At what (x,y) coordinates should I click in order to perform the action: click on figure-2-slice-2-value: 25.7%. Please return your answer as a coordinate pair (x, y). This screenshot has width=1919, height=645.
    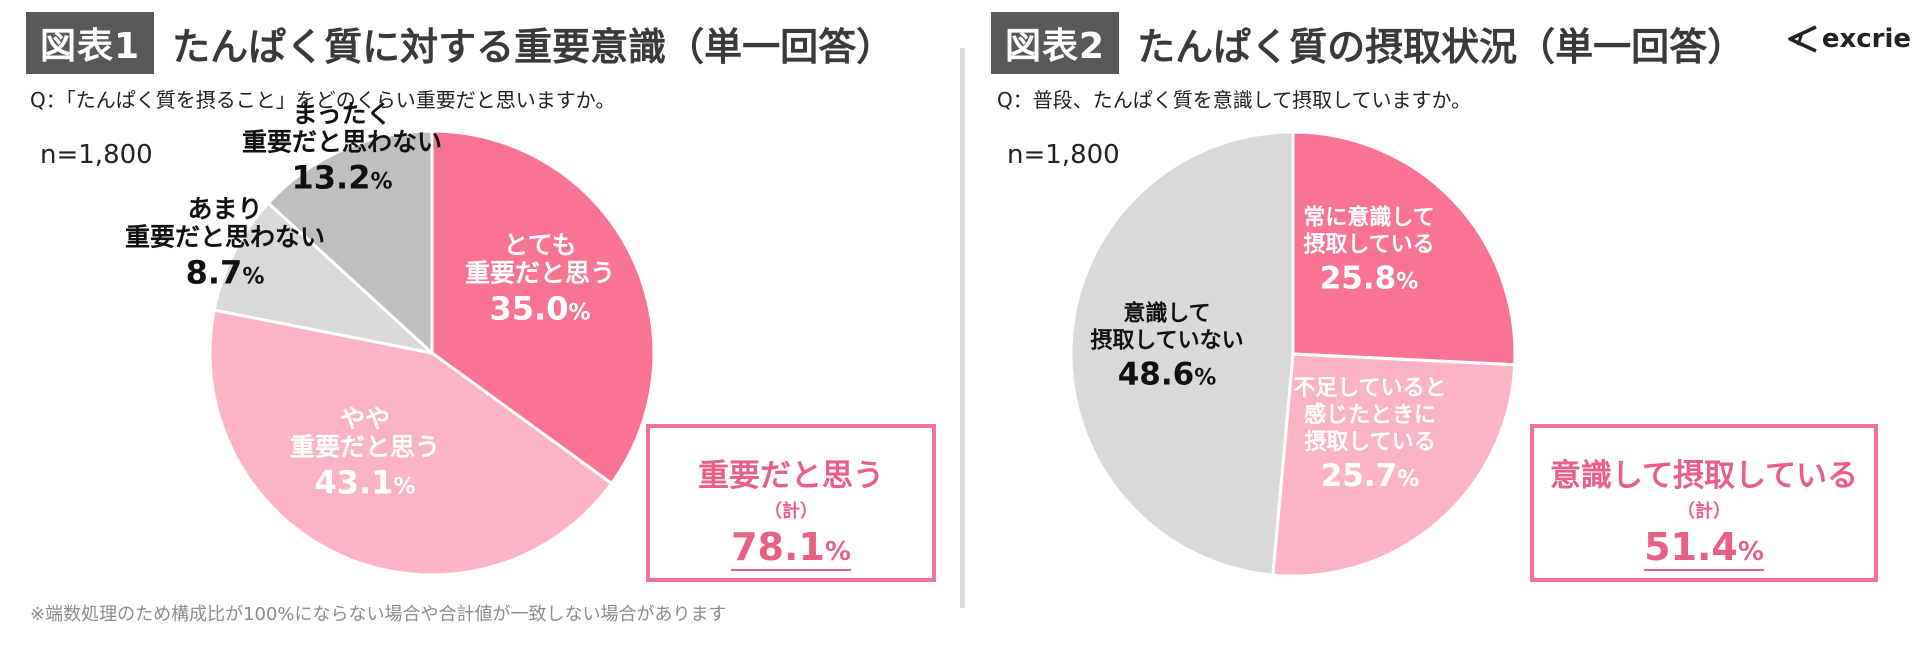
    Looking at the image, I should click on (1370, 476).